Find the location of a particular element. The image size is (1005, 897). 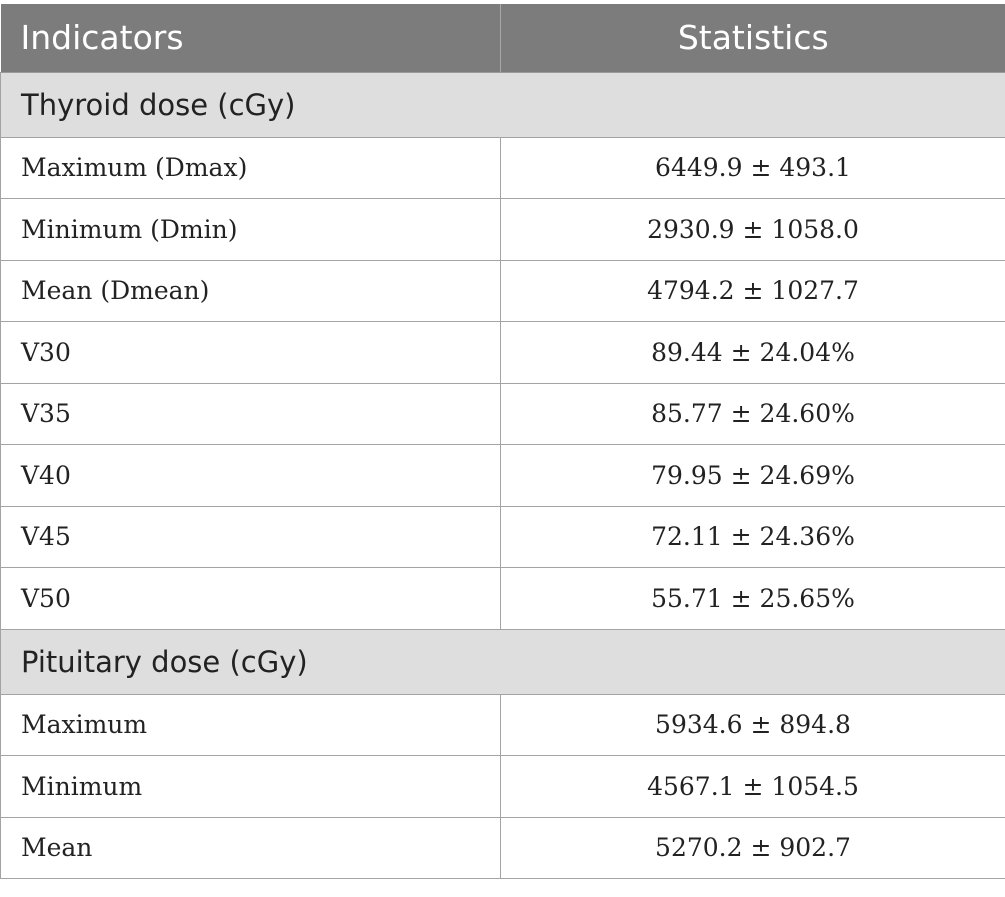

table-row: Minimum 4567.1 ± 1054.5 is located at coordinates (502, 786).